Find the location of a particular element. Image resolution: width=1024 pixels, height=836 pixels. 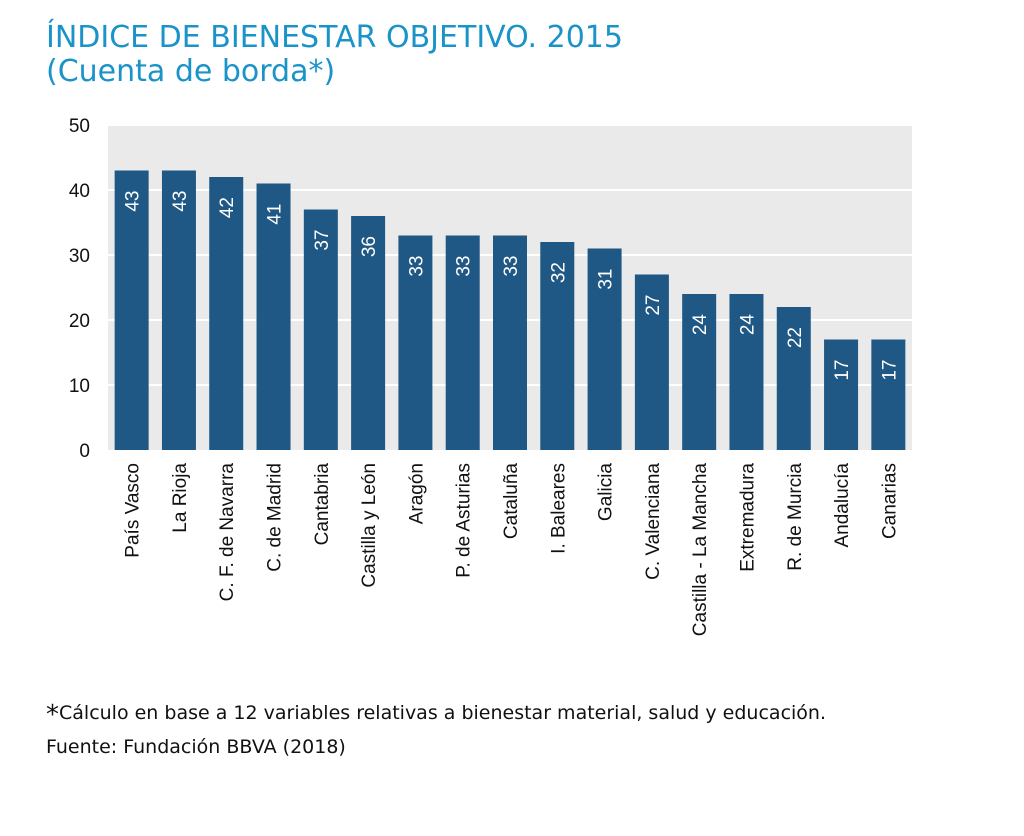

y-tick-label: 50 is located at coordinates (79, 126).